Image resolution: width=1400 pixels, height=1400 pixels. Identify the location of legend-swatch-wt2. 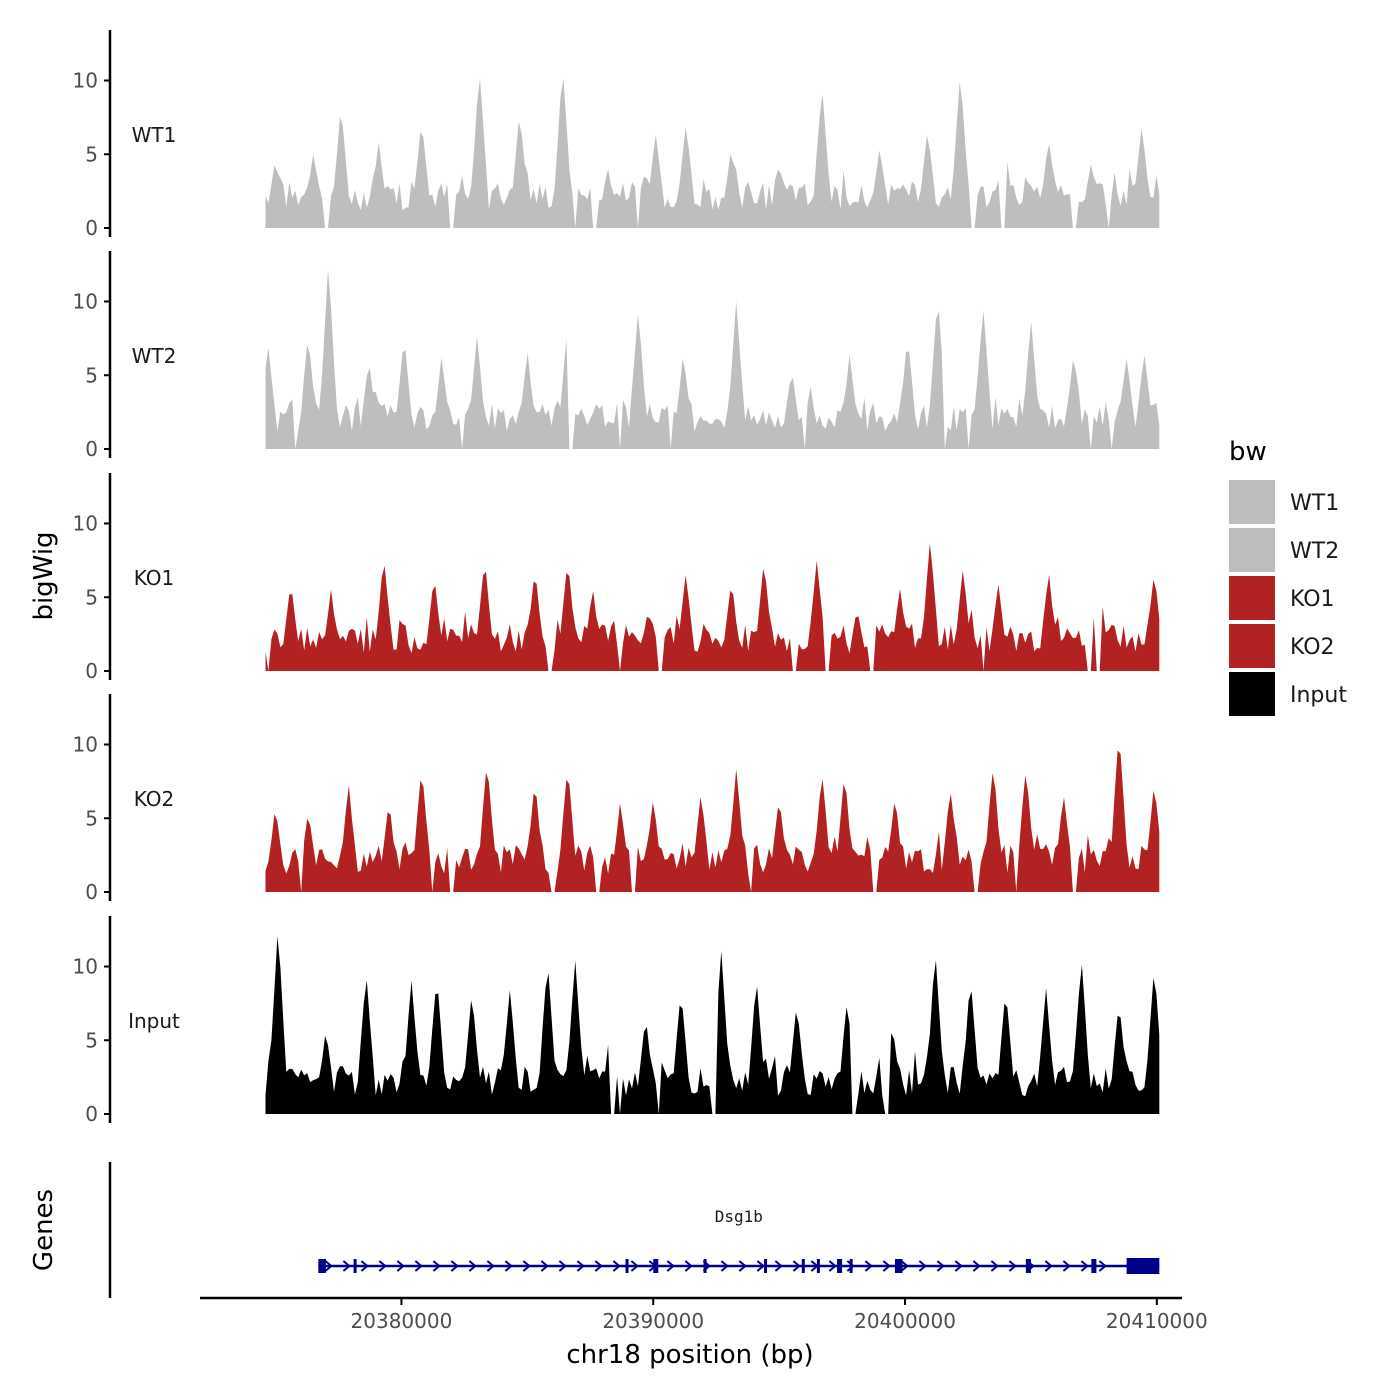
(1252, 550).